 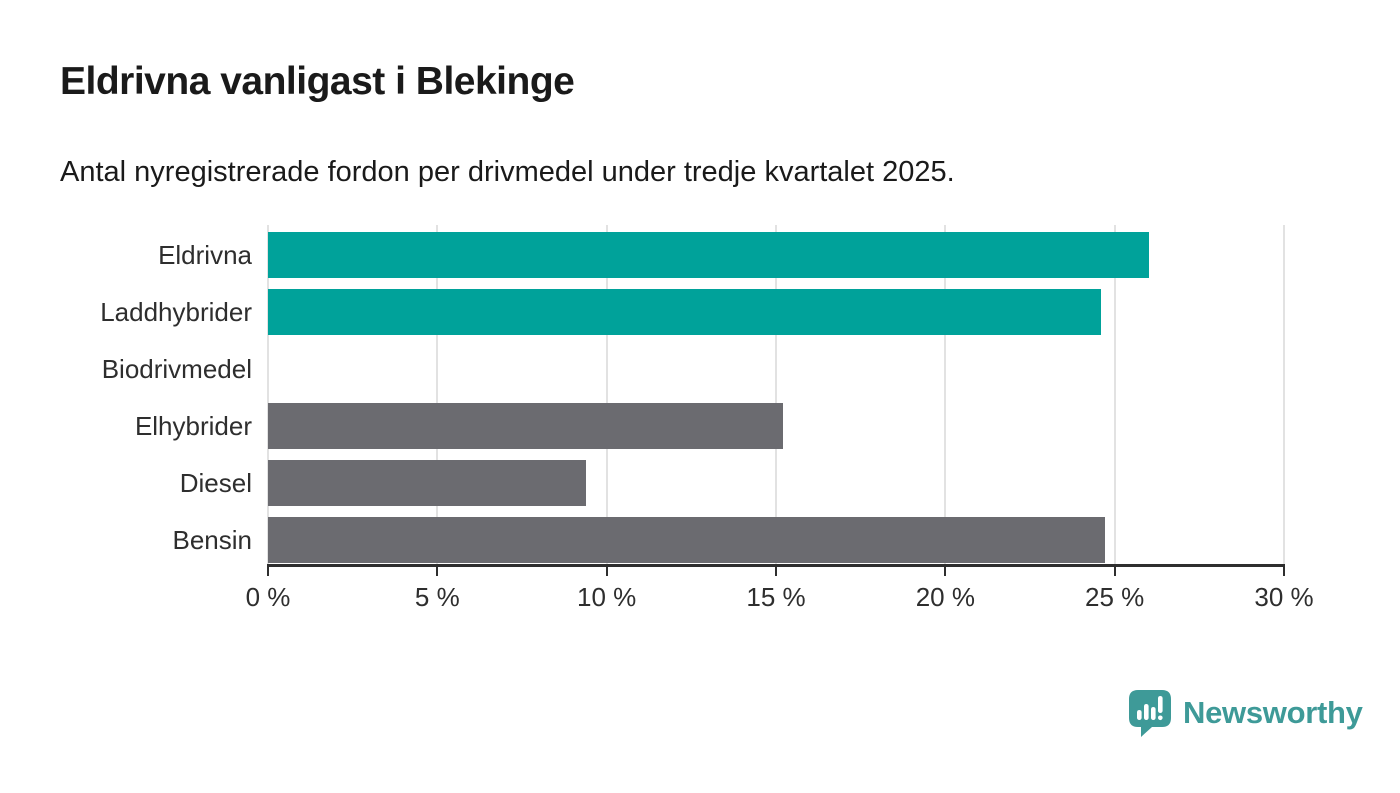 What do you see at coordinates (215, 483) in the screenshot?
I see `category-label-diesel: Diesel` at bounding box center [215, 483].